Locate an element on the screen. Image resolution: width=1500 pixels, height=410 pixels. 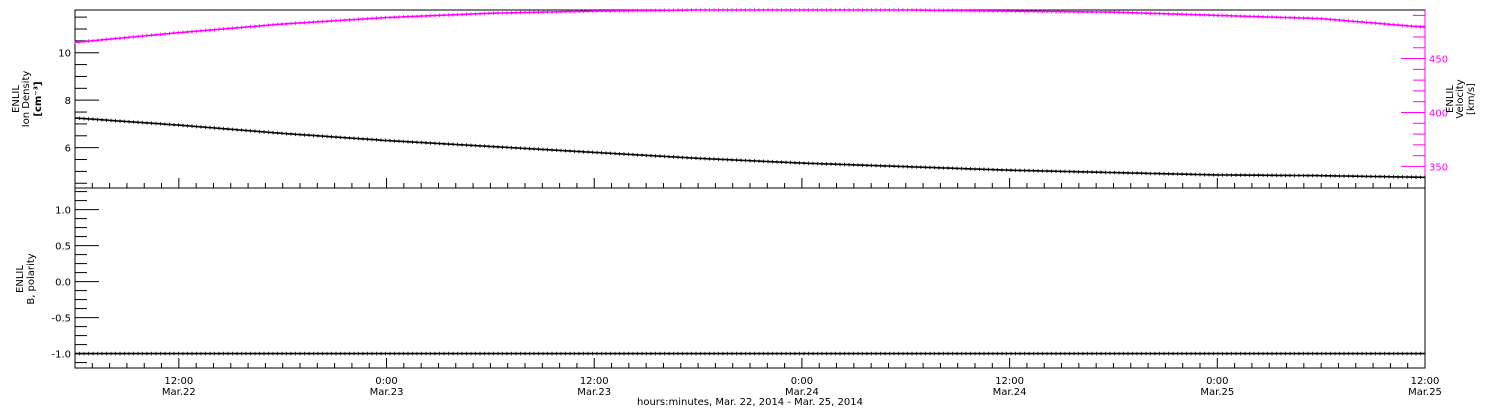
x-tick-label-date: Mar.22 is located at coordinates (179, 392).